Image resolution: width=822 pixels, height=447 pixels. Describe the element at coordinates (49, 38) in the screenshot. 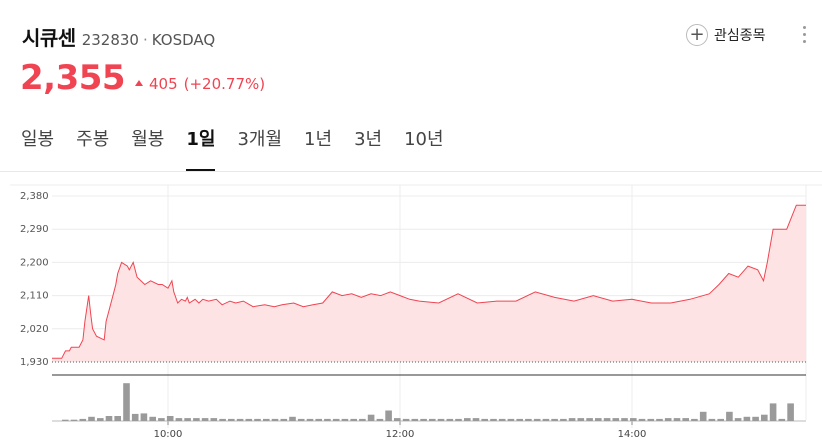

I see `stock-name: 시큐센` at that location.